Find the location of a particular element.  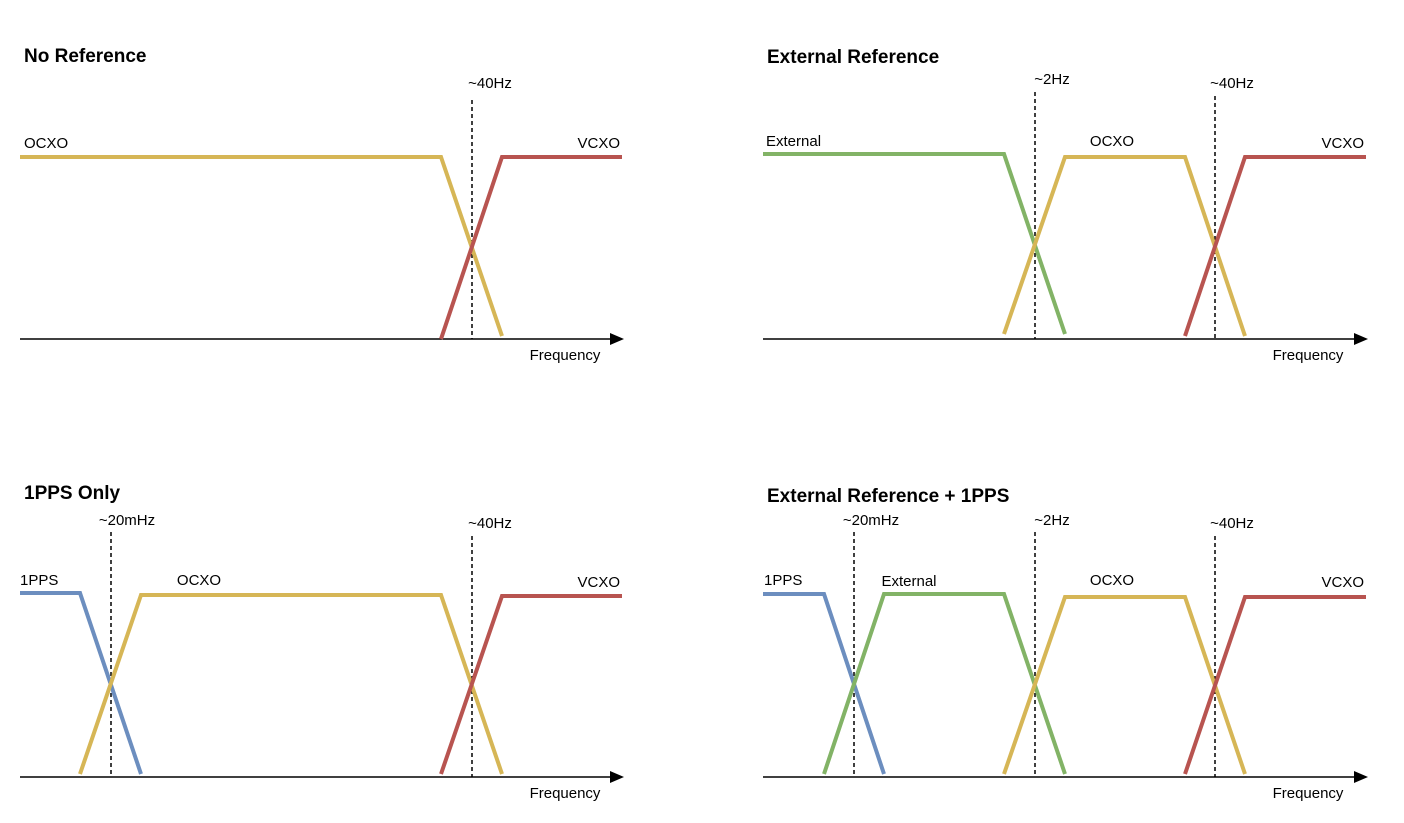

panel-title: 1PPS Only is located at coordinates (72, 493).